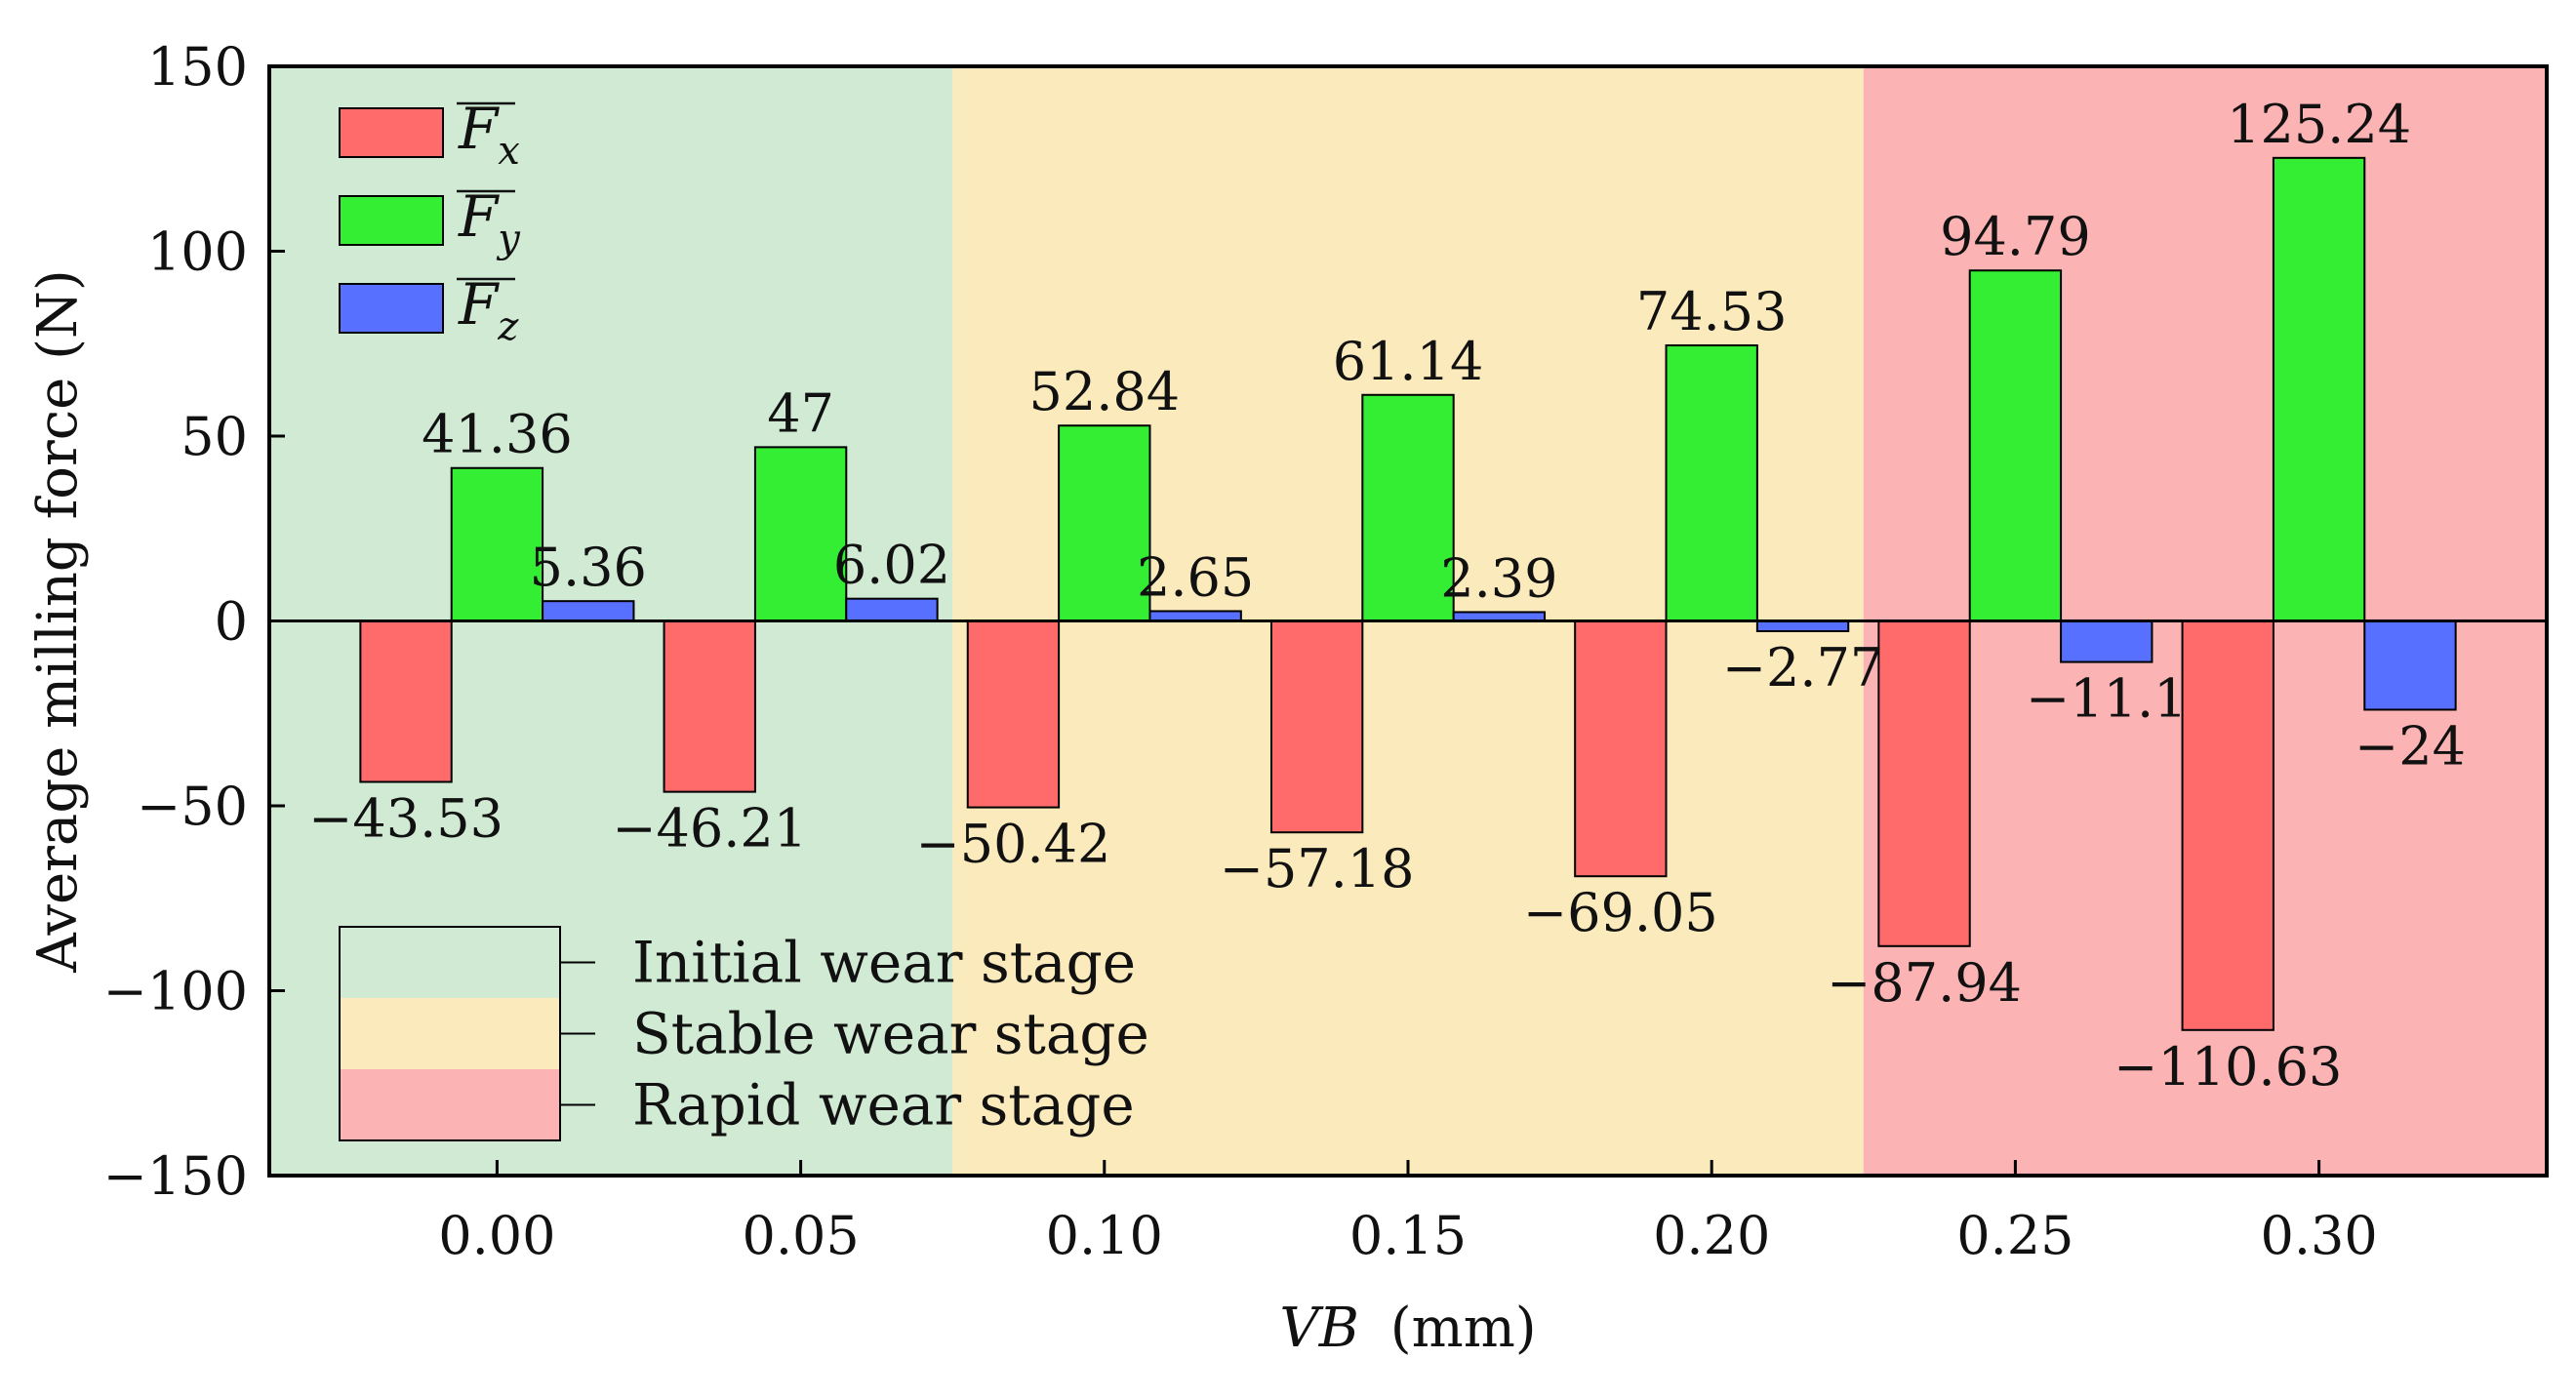 Image resolution: width=2576 pixels, height=1398 pixels. Describe the element at coordinates (175, 992) in the screenshot. I see `y-tick-label: −100` at that location.